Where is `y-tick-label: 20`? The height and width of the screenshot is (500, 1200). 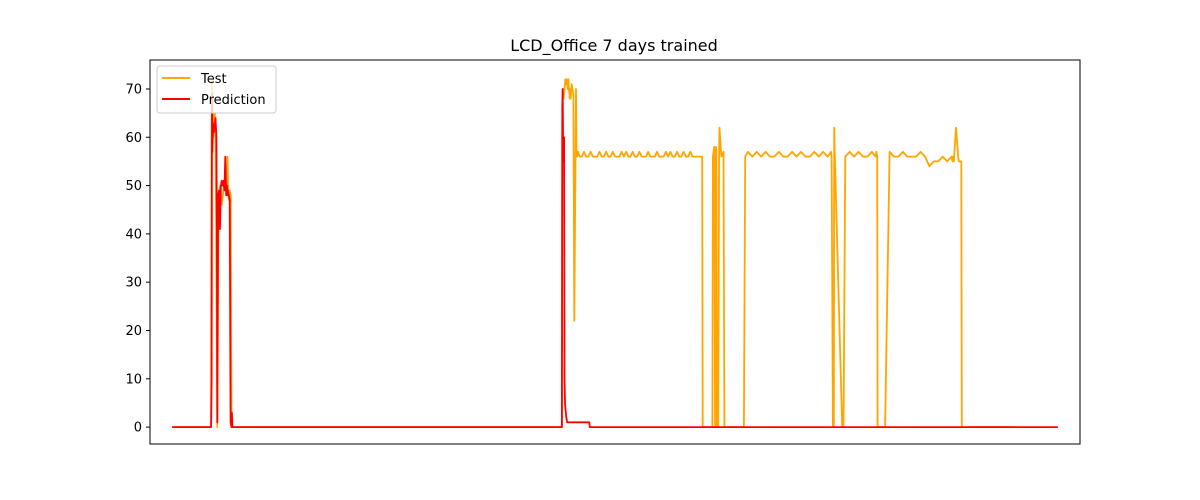 y-tick-label: 20 is located at coordinates (133, 331).